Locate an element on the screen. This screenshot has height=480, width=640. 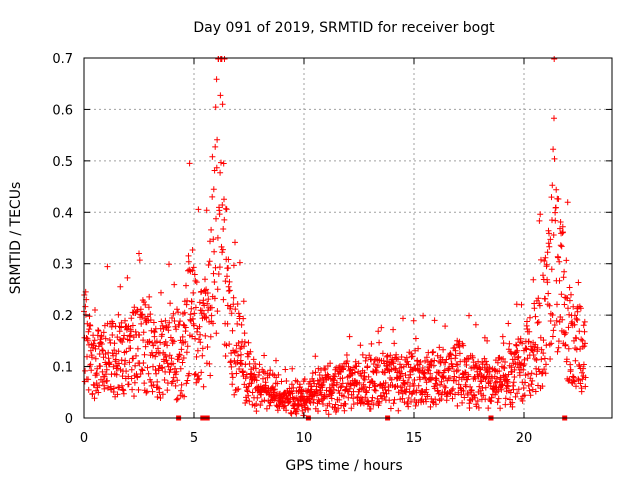
y-tick-label: 0 is located at coordinates (69, 419).